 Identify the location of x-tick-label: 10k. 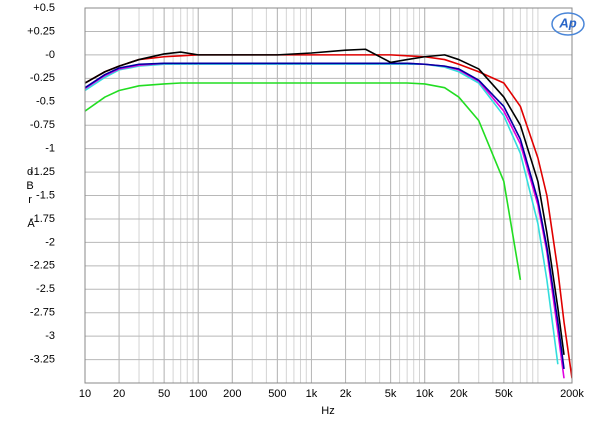
(425, 394).